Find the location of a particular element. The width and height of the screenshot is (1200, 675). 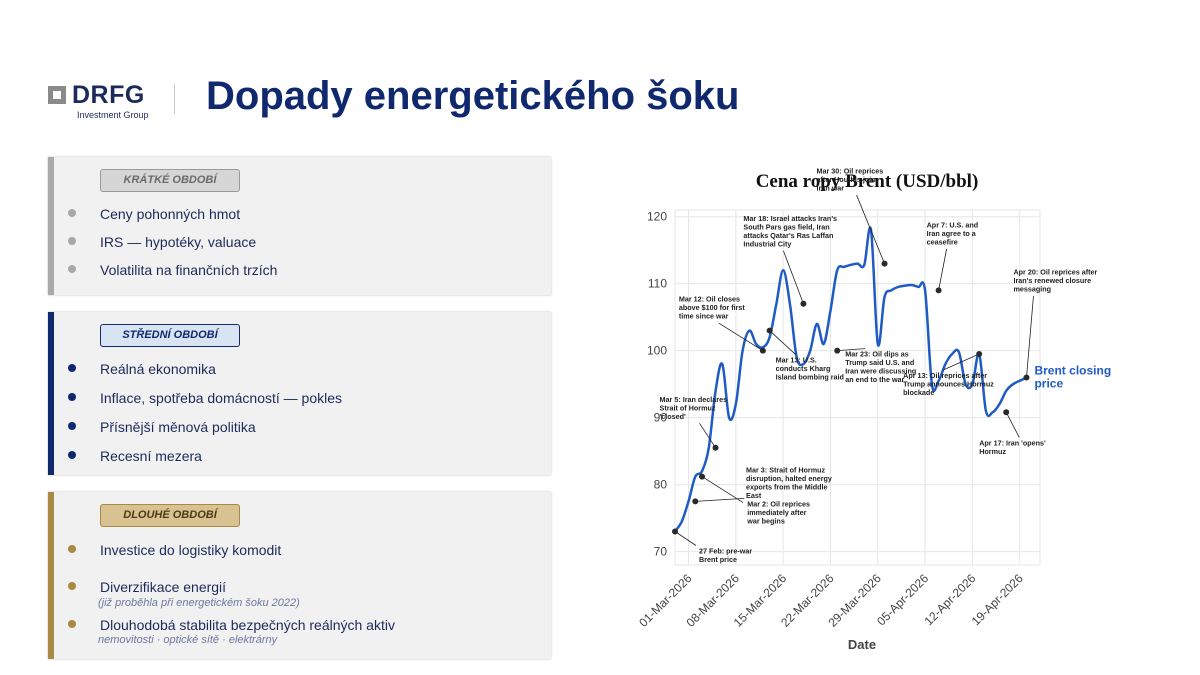

annotation-text-line: Mar 23: Oil dips as is located at coordinates (877, 354).